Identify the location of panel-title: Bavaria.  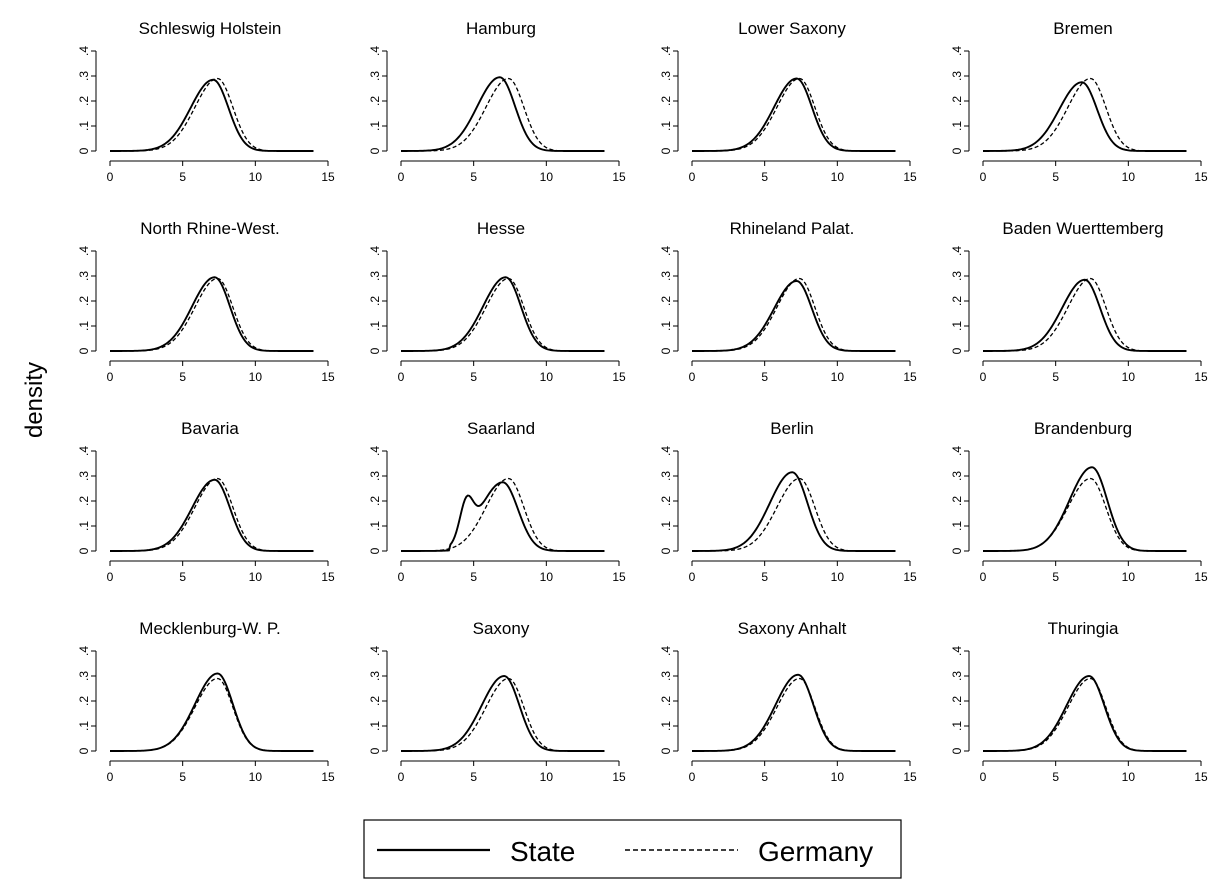
(210, 428).